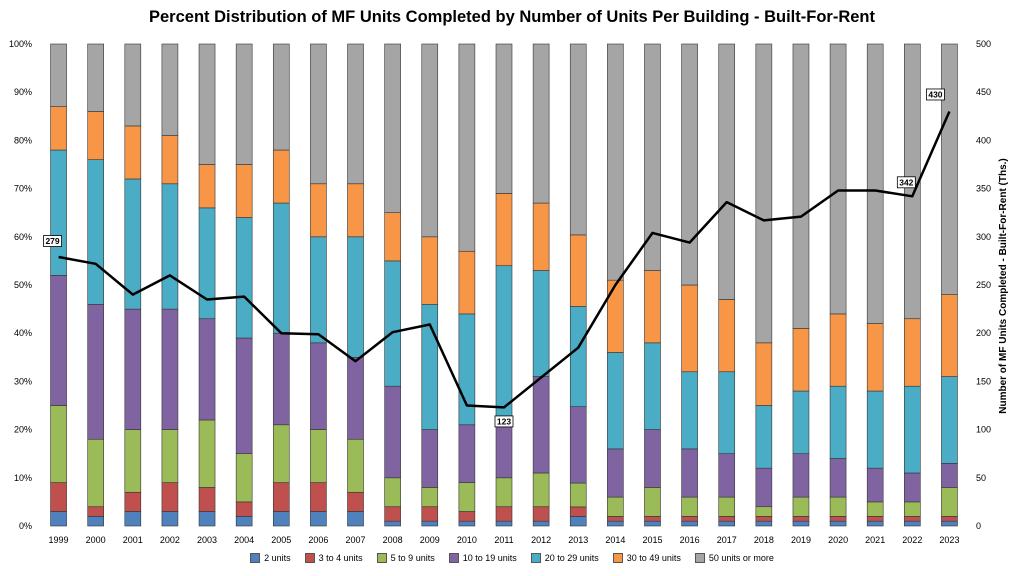 This screenshot has width=1024, height=576. I want to click on legend-item: 5 to 9 units, so click(405, 558).